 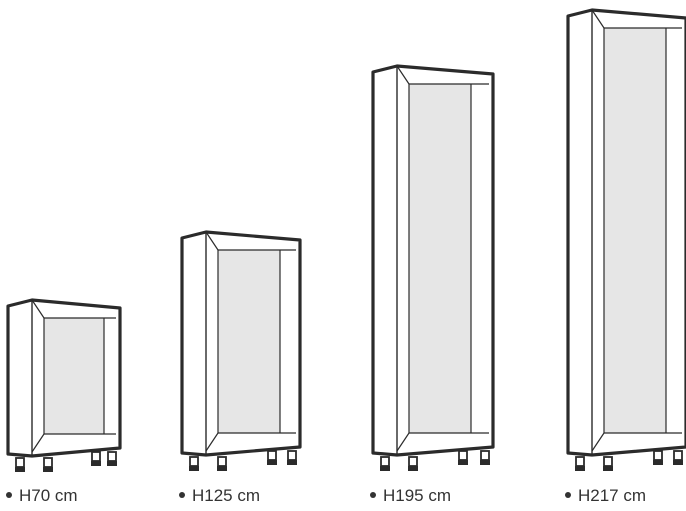 I want to click on cabinet-h70, so click(x=64, y=385).